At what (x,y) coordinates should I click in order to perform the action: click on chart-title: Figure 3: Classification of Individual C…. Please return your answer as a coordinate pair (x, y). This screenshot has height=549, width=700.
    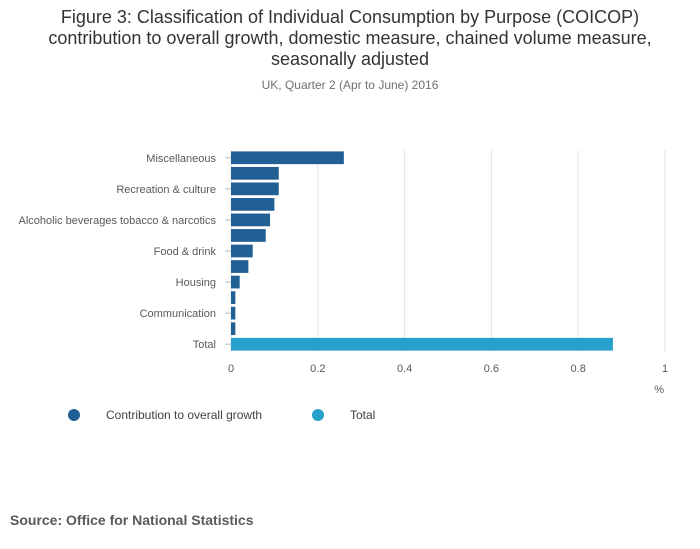
    Looking at the image, I should click on (350, 38).